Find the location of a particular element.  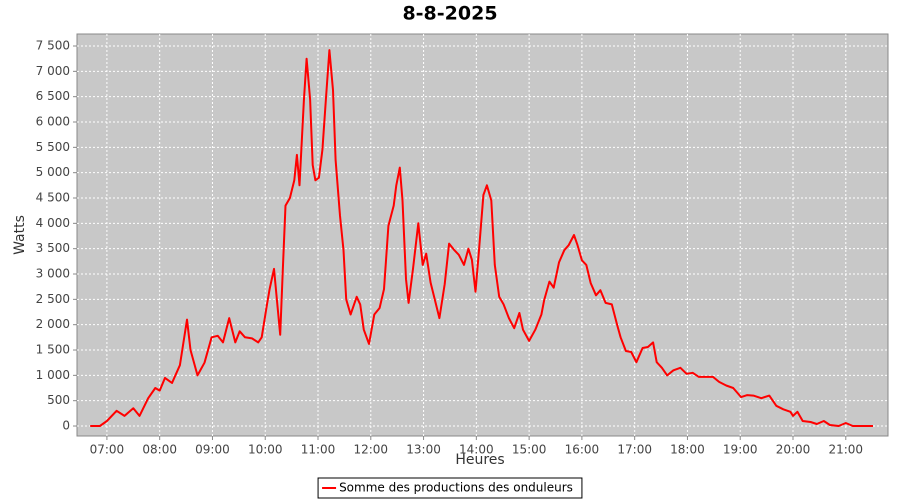

y-tick-label: 0 is located at coordinates (66, 426).